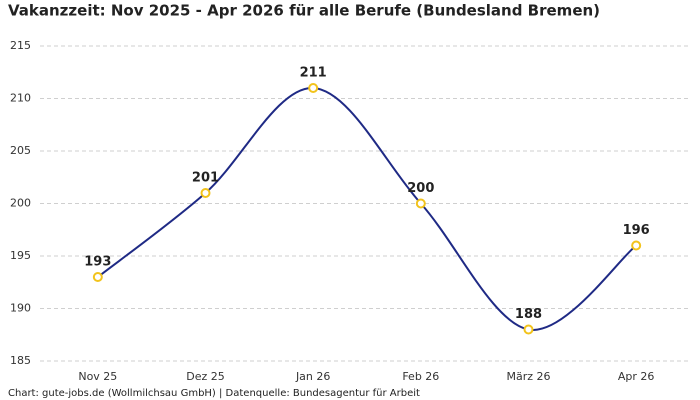  What do you see at coordinates (205, 178) in the screenshot?
I see `data-label: 201` at bounding box center [205, 178].